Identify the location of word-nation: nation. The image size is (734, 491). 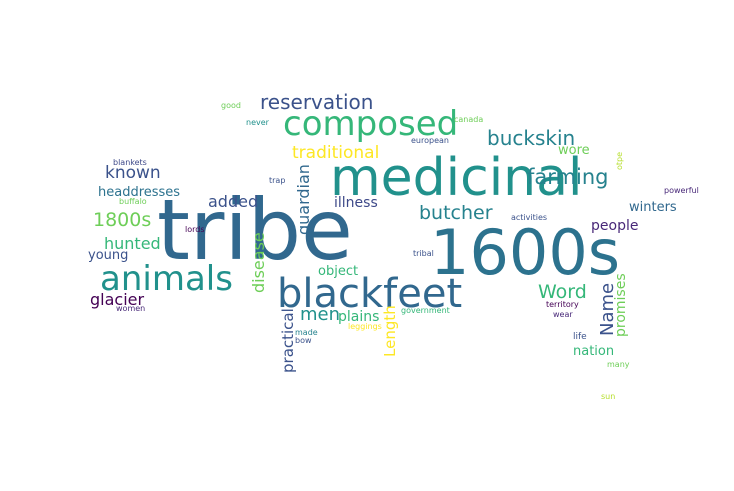
(594, 351).